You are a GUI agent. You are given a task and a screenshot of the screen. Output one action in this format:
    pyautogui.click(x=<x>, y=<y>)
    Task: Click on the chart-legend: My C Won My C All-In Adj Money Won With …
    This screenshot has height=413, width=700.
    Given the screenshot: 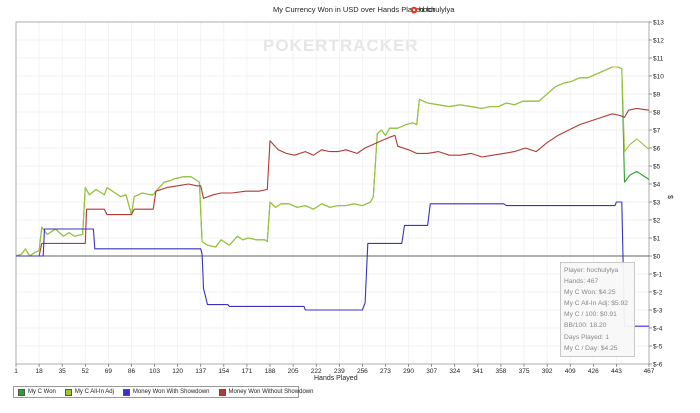 What is the action you would take?
    pyautogui.click(x=163, y=392)
    